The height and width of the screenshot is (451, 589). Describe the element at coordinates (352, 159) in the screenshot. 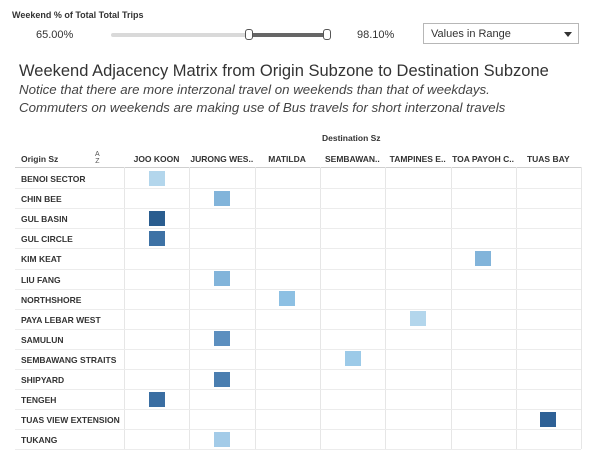

I see `column-header: SEMBAWAN..` at that location.